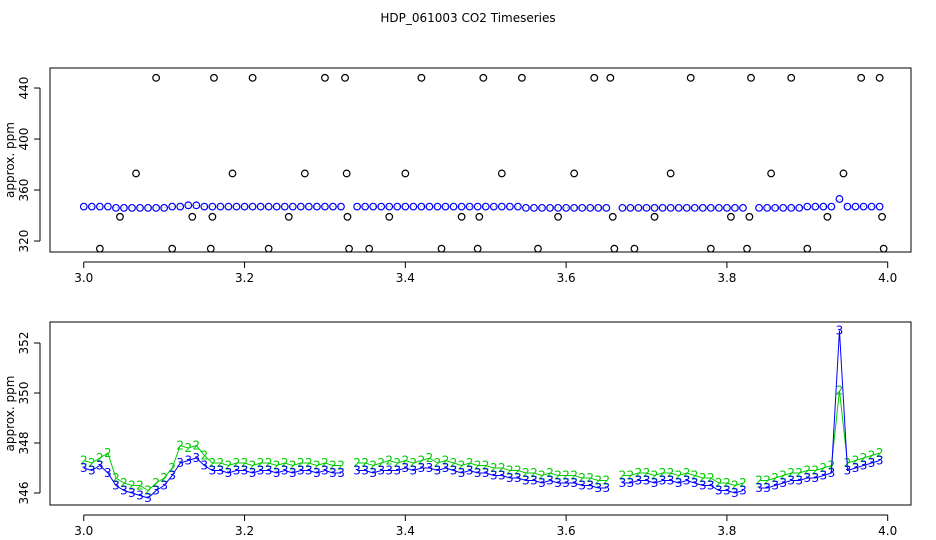 The height and width of the screenshot is (540, 936). What do you see at coordinates (24, 343) in the screenshot?
I see `y-tick-label: 352` at bounding box center [24, 343].